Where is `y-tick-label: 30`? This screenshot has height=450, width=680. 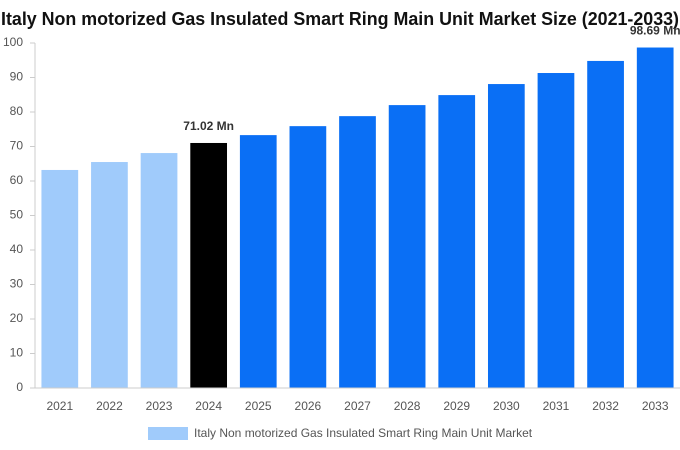
y-tick-label: 30 is located at coordinates (17, 284).